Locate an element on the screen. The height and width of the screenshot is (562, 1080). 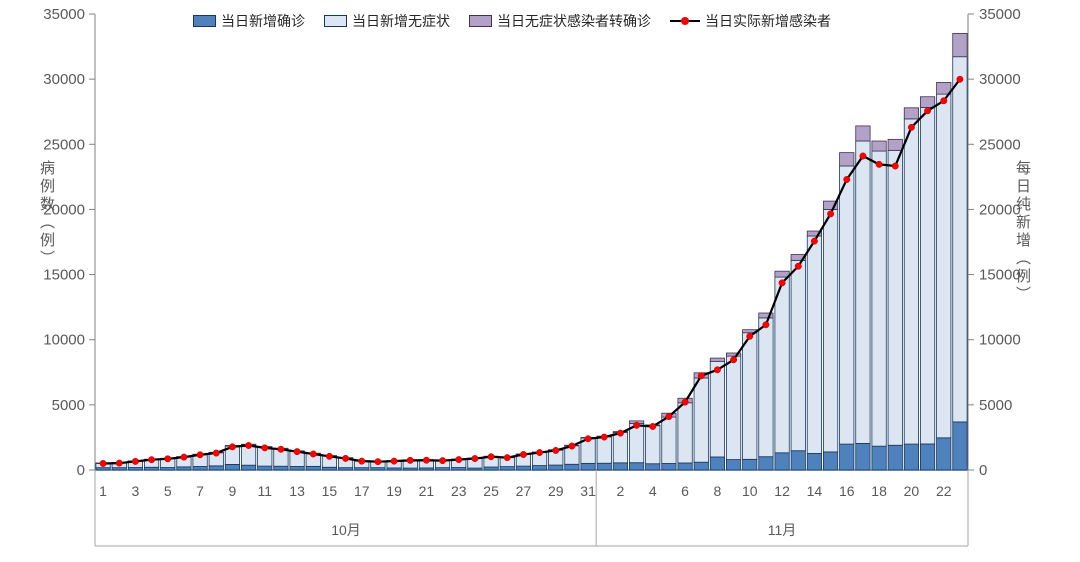
right-axis-tick-label: 0 is located at coordinates (983, 470).